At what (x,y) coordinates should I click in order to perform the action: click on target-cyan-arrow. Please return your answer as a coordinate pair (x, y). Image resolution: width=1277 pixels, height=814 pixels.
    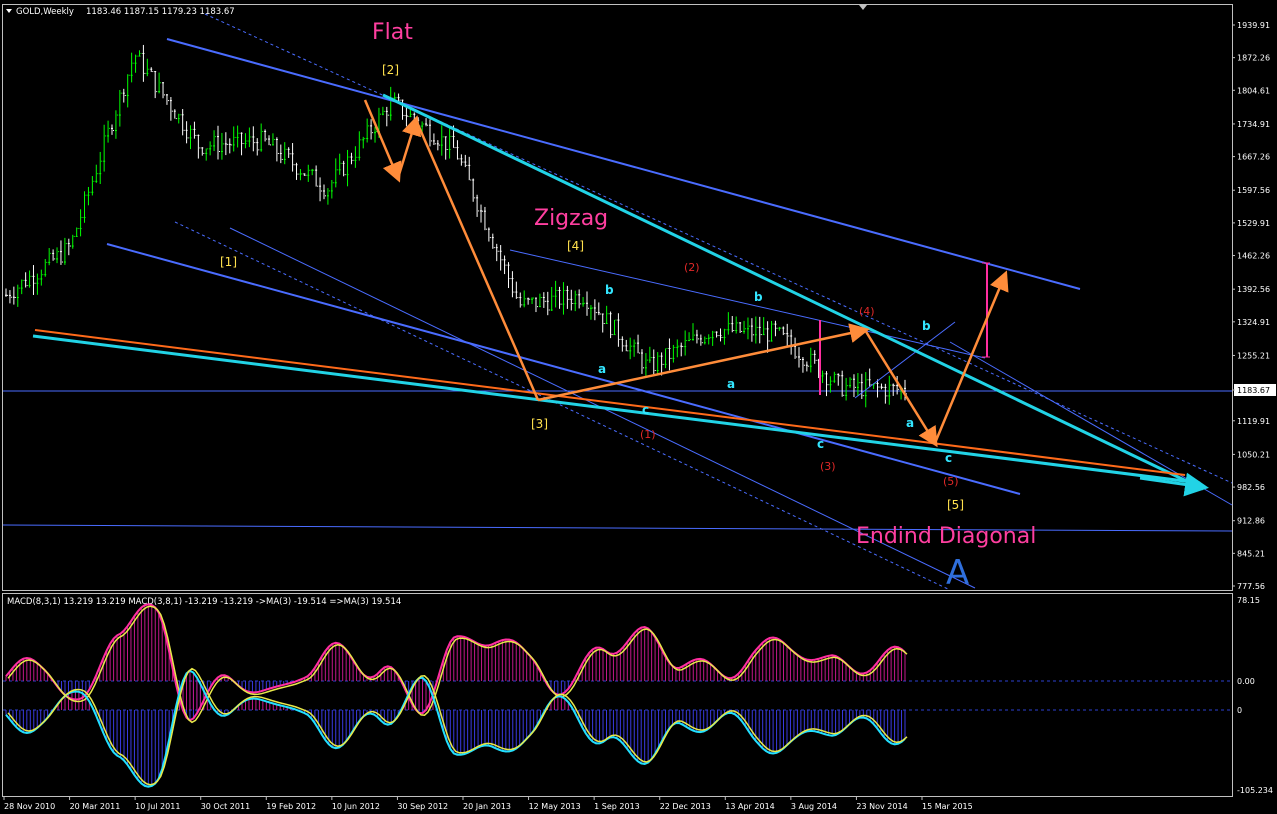
    Looking at the image, I should click on (1174, 484).